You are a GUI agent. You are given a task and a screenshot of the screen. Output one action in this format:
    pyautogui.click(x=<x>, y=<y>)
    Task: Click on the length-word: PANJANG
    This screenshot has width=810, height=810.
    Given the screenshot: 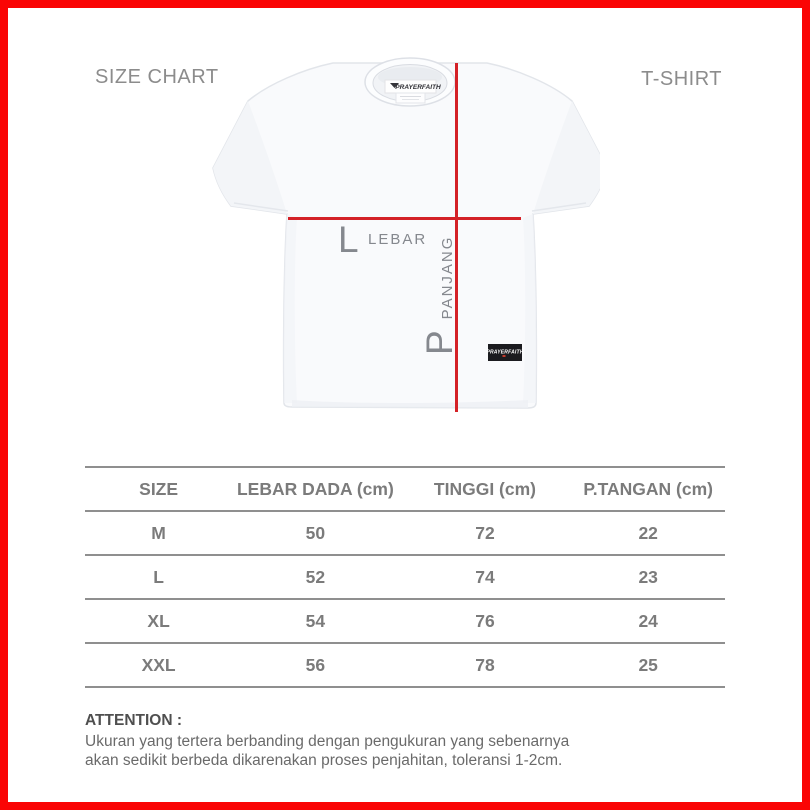 What is the action you would take?
    pyautogui.click(x=447, y=277)
    